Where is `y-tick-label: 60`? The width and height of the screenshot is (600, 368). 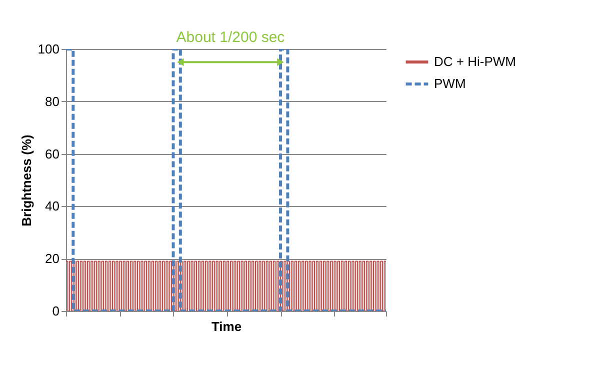 y-tick-label: 60 is located at coordinates (52, 154).